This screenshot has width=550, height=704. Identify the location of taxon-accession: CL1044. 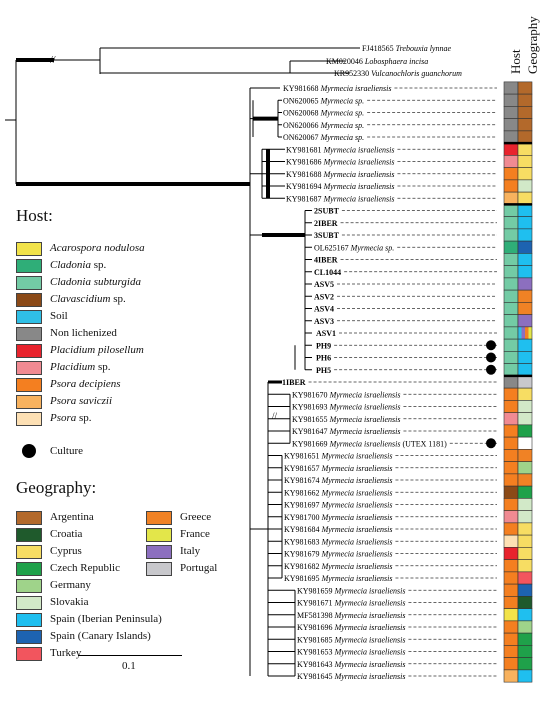
(327, 272).